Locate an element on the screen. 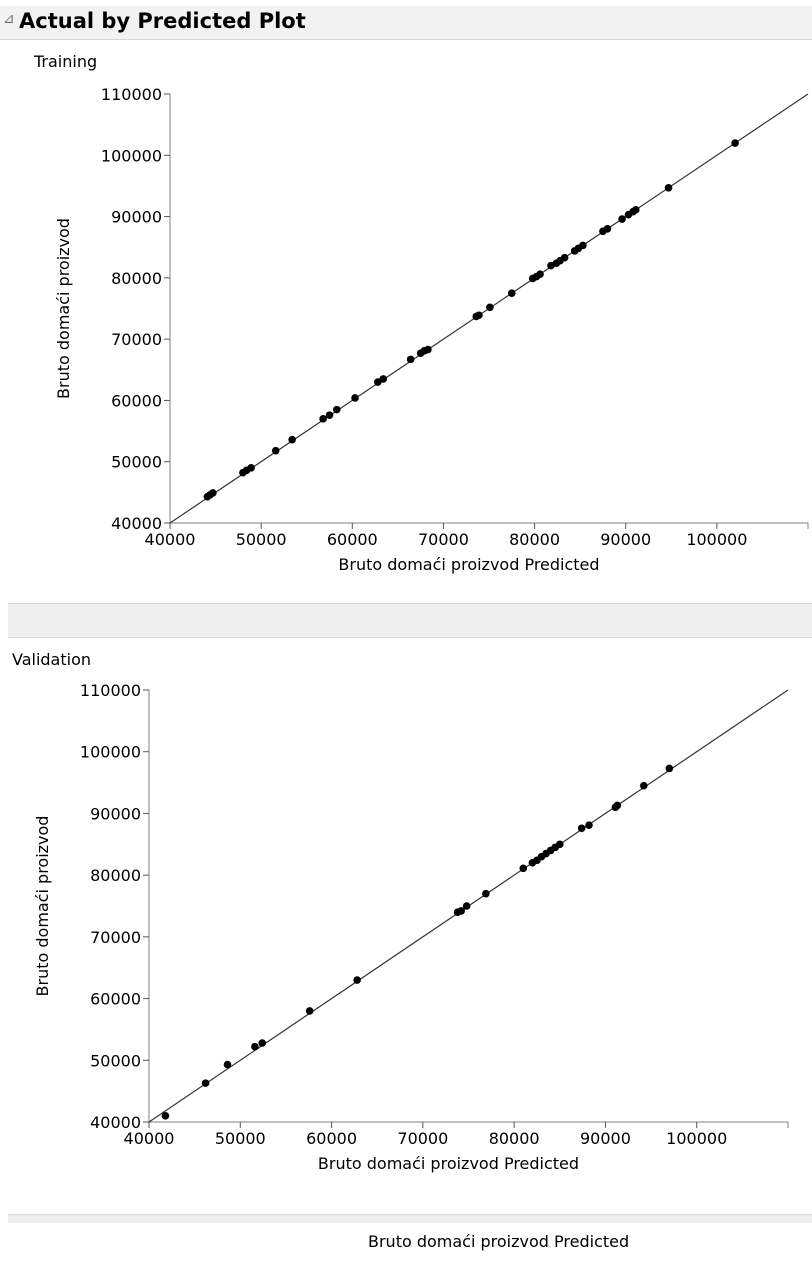  validation-label: Validation is located at coordinates (52, 659).